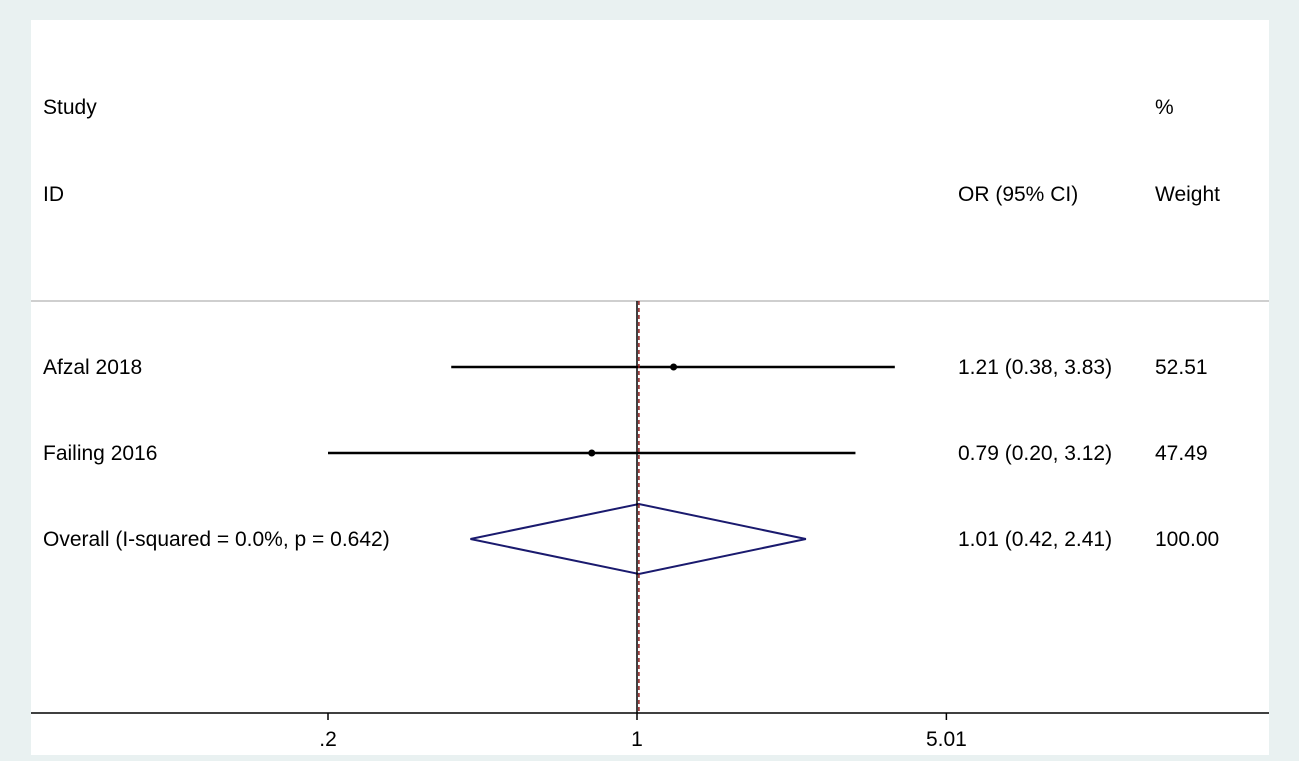 Image resolution: width=1299 pixels, height=761 pixels. I want to click on id-header: ID, so click(53, 194).